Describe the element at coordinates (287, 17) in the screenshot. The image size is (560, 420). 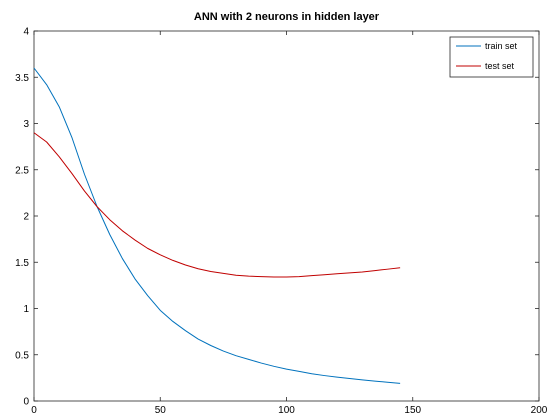
I see `chart-title: ANN with 2 neurons in hidden layer` at that location.